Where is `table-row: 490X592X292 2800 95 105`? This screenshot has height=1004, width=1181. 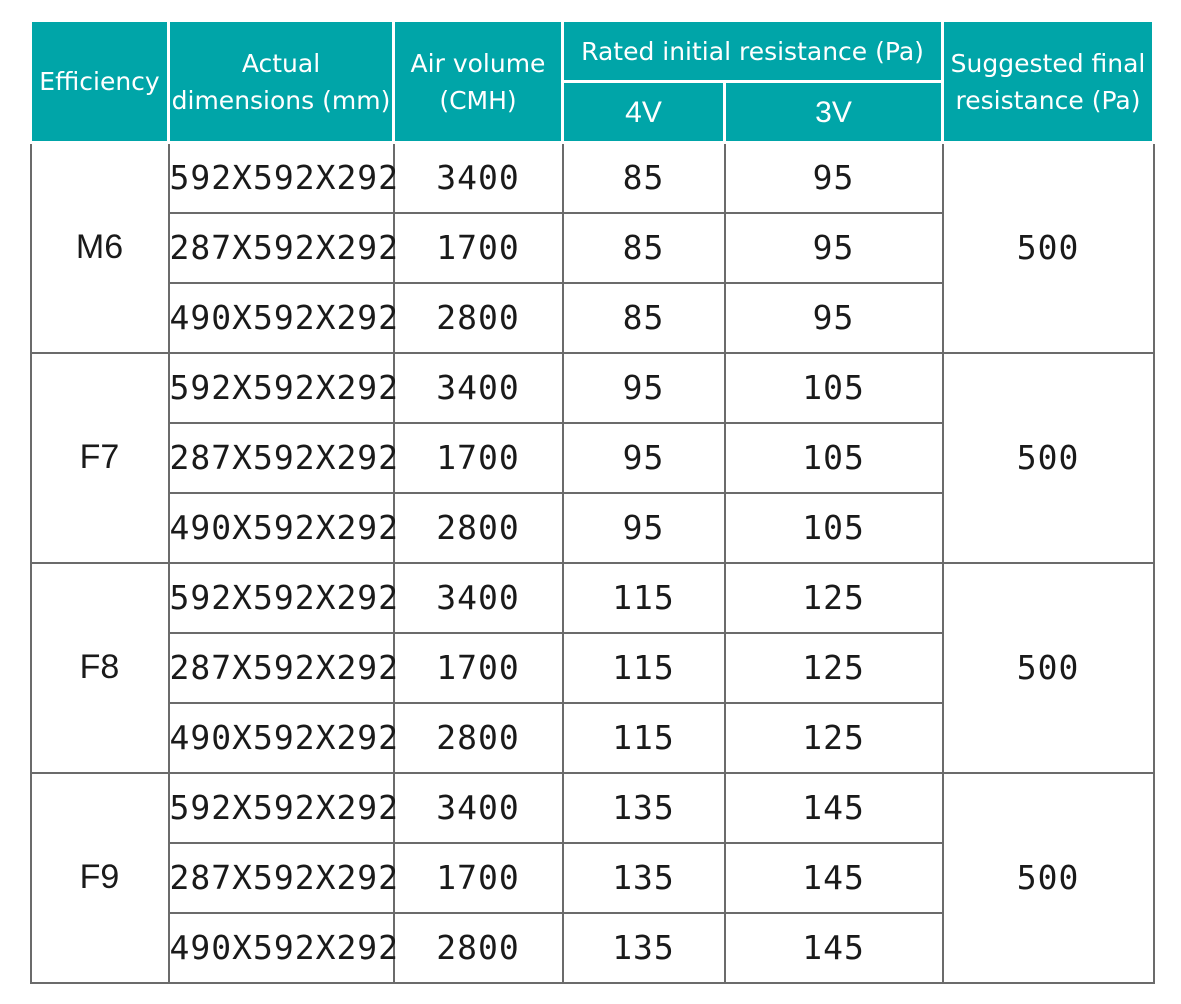 table-row: 490X592X292 2800 95 105 is located at coordinates (592, 527).